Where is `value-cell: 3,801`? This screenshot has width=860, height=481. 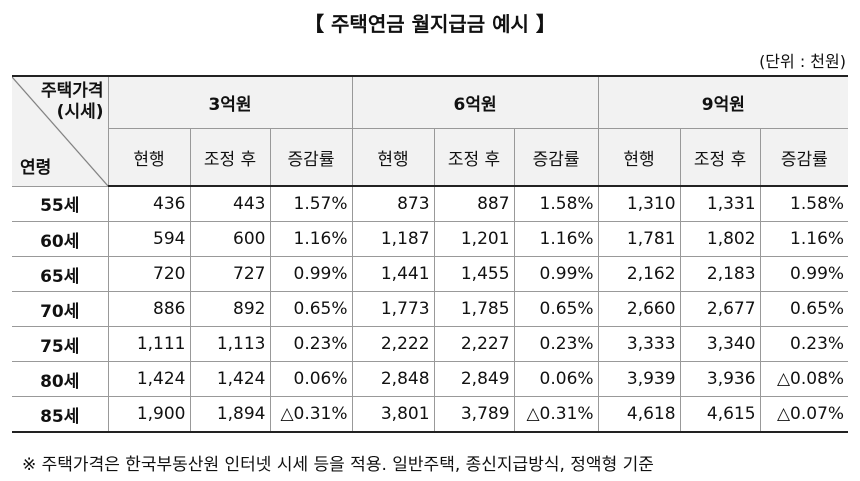 value-cell: 3,801 is located at coordinates (393, 414).